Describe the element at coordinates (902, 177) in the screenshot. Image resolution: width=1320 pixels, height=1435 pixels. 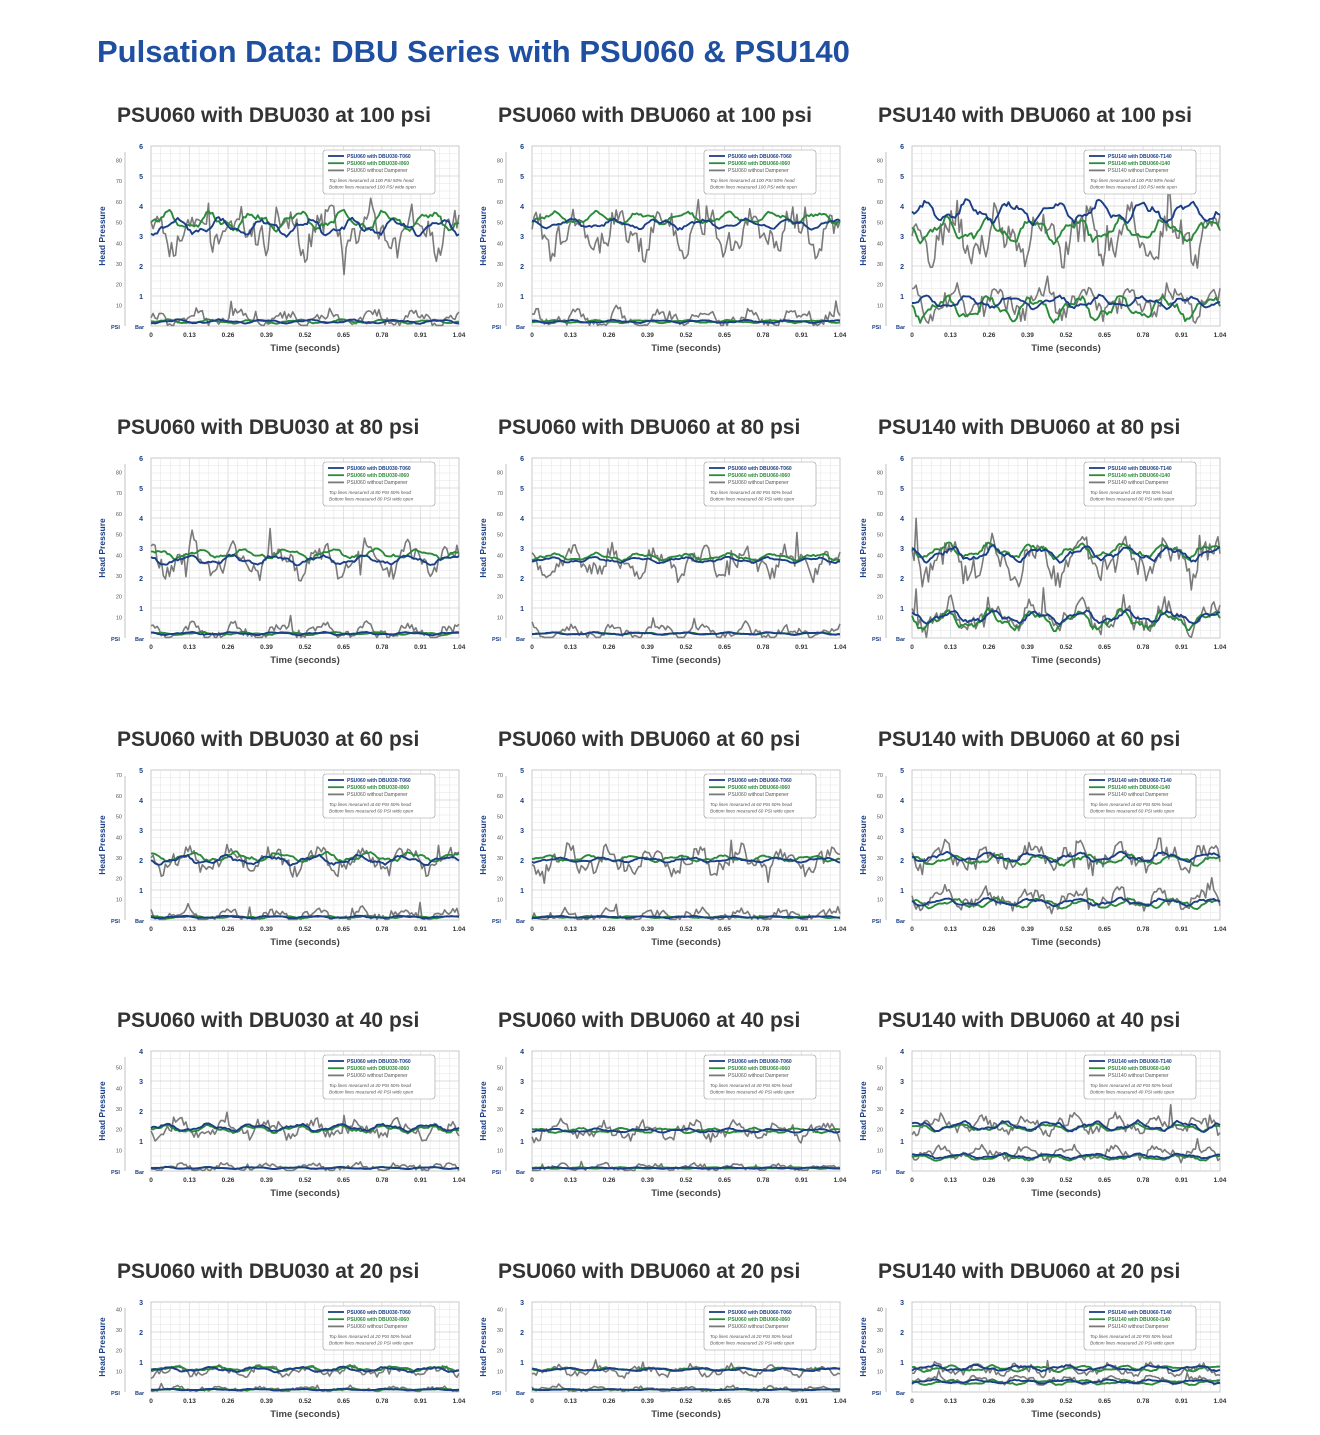
I see `bar-tick-label: 5` at that location.